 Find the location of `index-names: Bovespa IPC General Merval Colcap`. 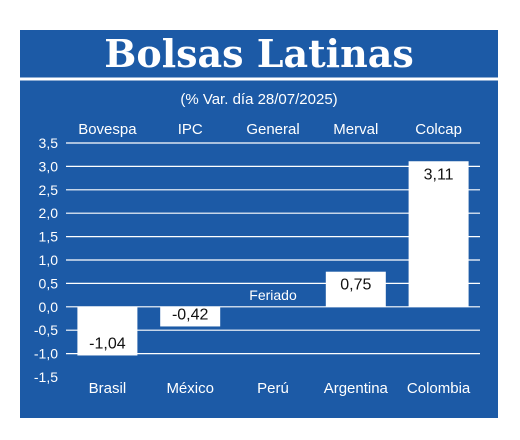

index-names: Bovespa IPC General Merval Colcap is located at coordinates (270, 129).